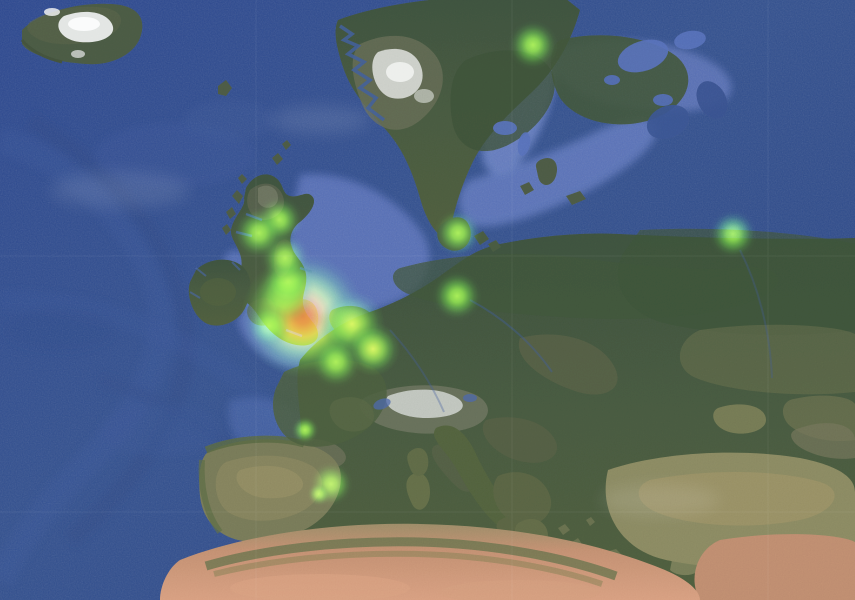 The width and height of the screenshot is (855, 600). What do you see at coordinates (430, 561) in the screenshot?
I see `north-africa` at bounding box center [430, 561].